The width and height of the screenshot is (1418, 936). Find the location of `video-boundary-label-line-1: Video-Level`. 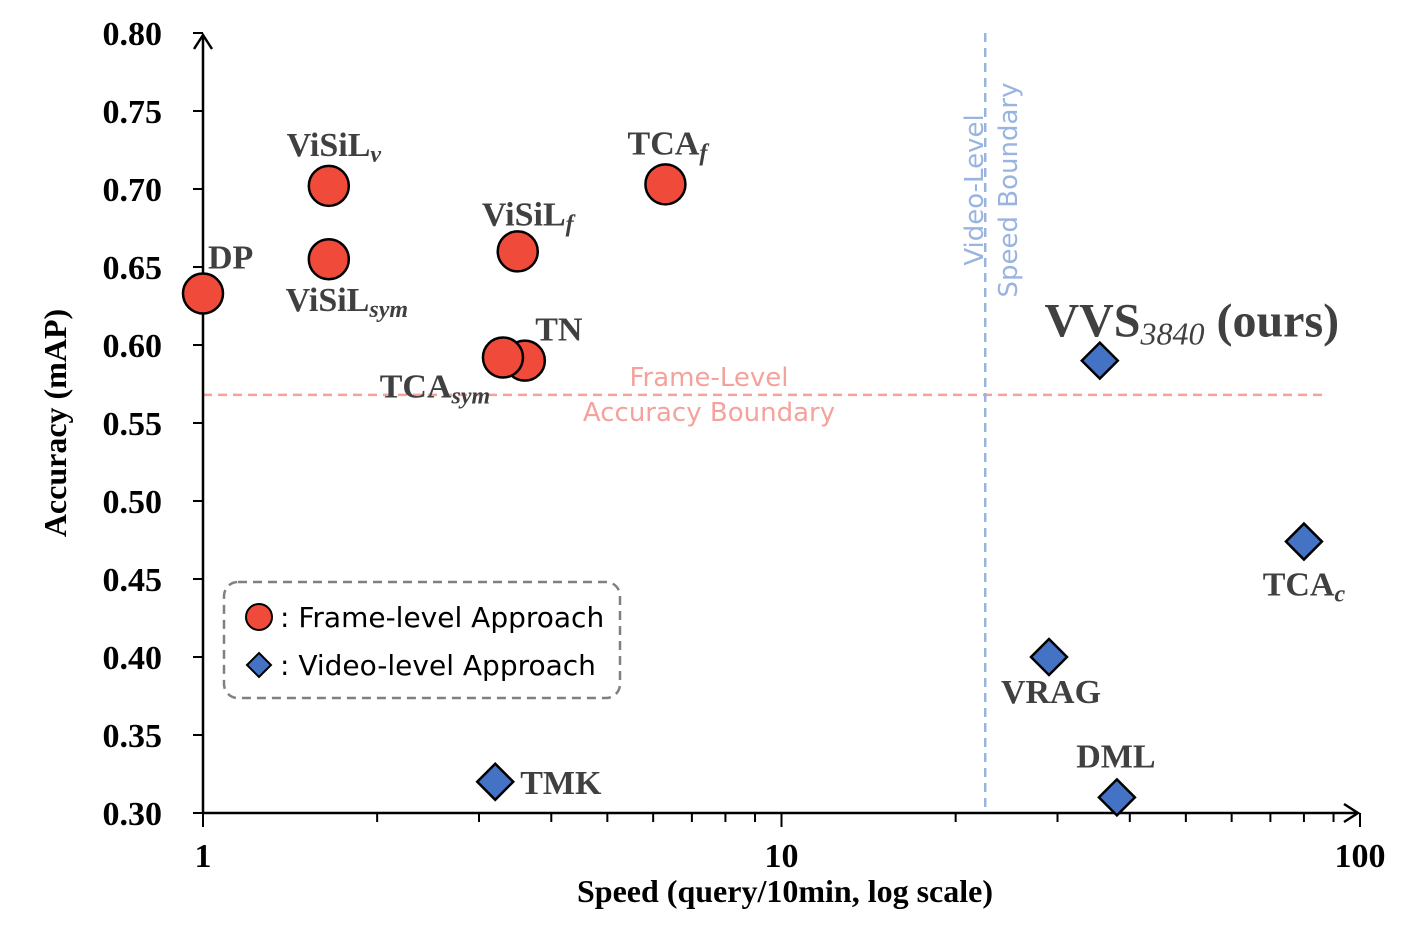

video-boundary-label-line-1: Video-Level is located at coordinates (975, 189).